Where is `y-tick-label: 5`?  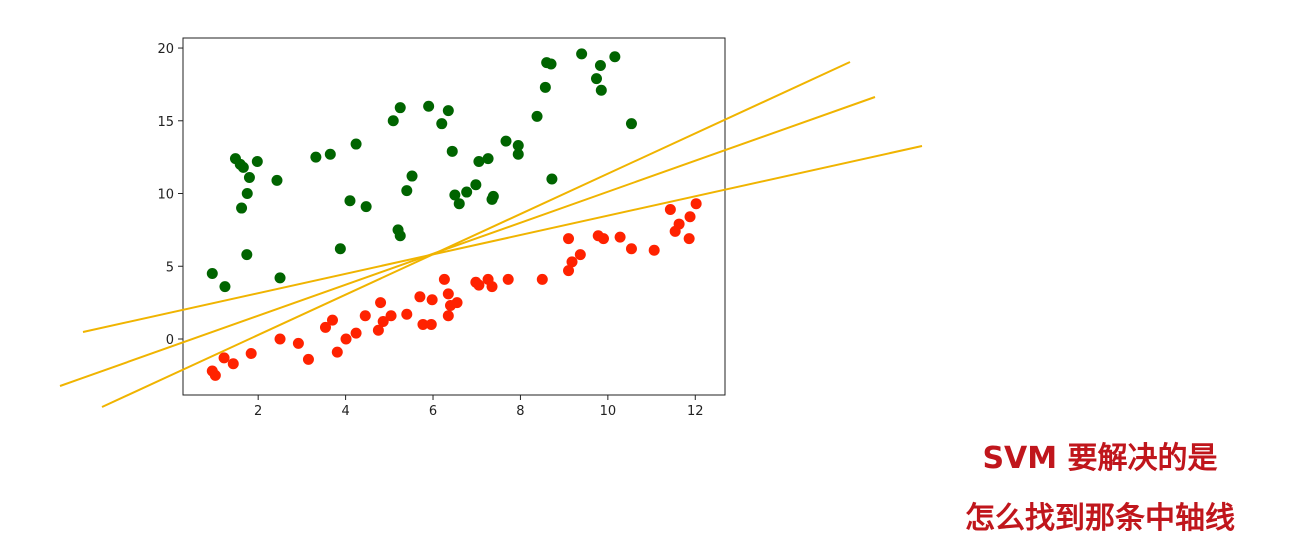 y-tick-label: 5 is located at coordinates (170, 267).